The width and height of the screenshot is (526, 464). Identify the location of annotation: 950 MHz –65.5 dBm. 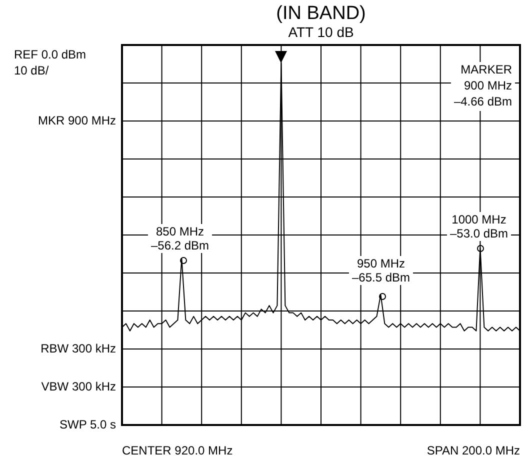
(381, 270).